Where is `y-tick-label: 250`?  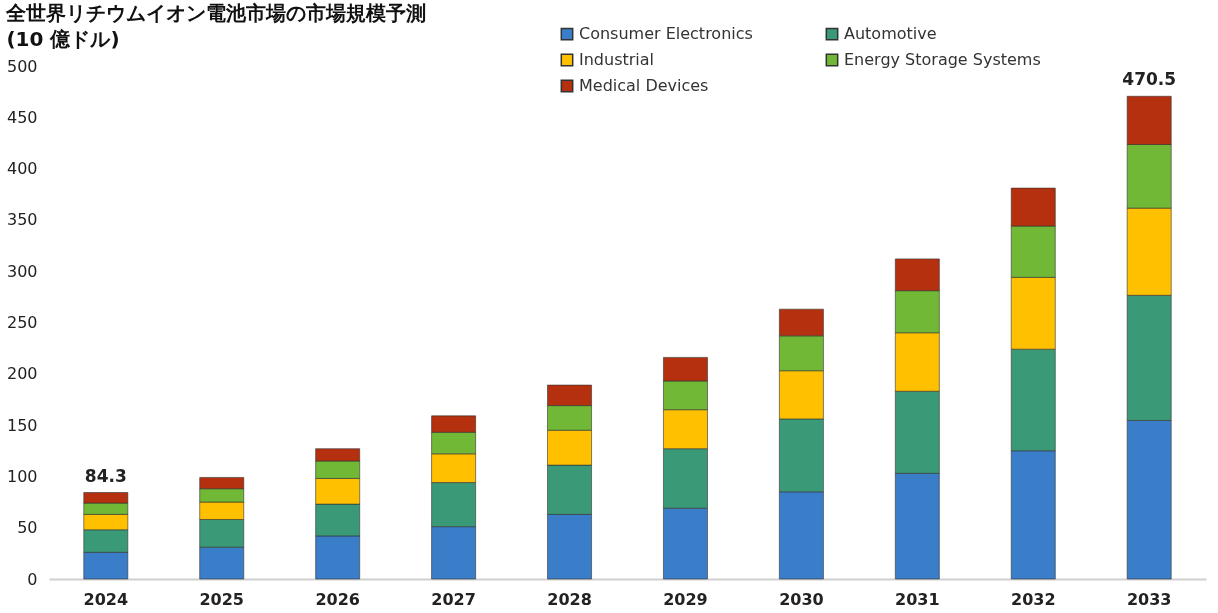
y-tick-label: 250 is located at coordinates (22, 322).